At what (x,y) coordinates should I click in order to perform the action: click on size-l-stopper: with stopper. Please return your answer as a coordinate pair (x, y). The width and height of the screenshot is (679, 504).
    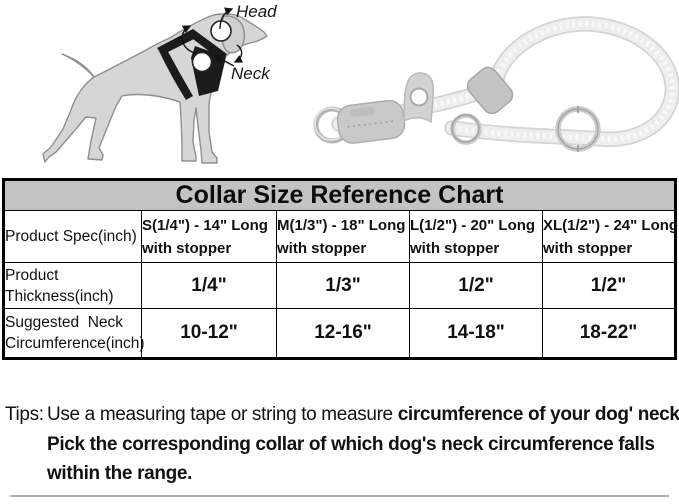
    Looking at the image, I should click on (455, 248).